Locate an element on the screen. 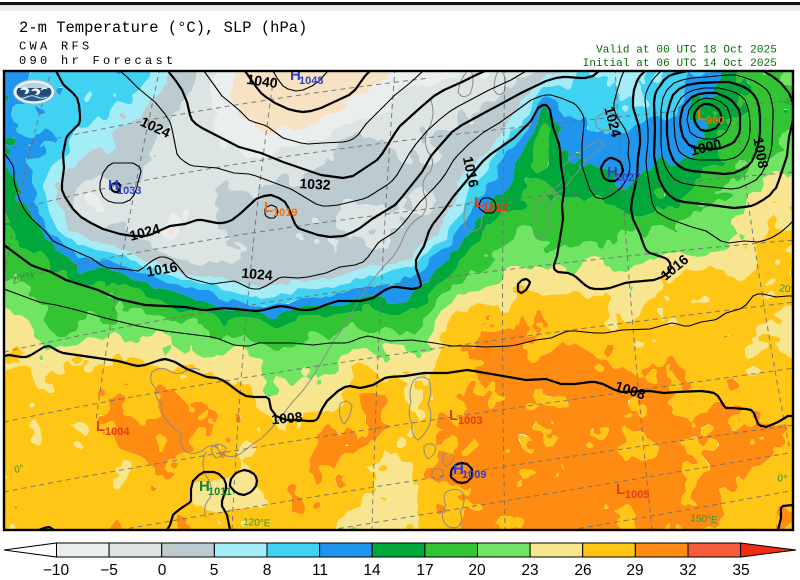 Image resolution: width=800 pixels, height=580 pixels. svg-text: 20°N is located at coordinates (789, 290).